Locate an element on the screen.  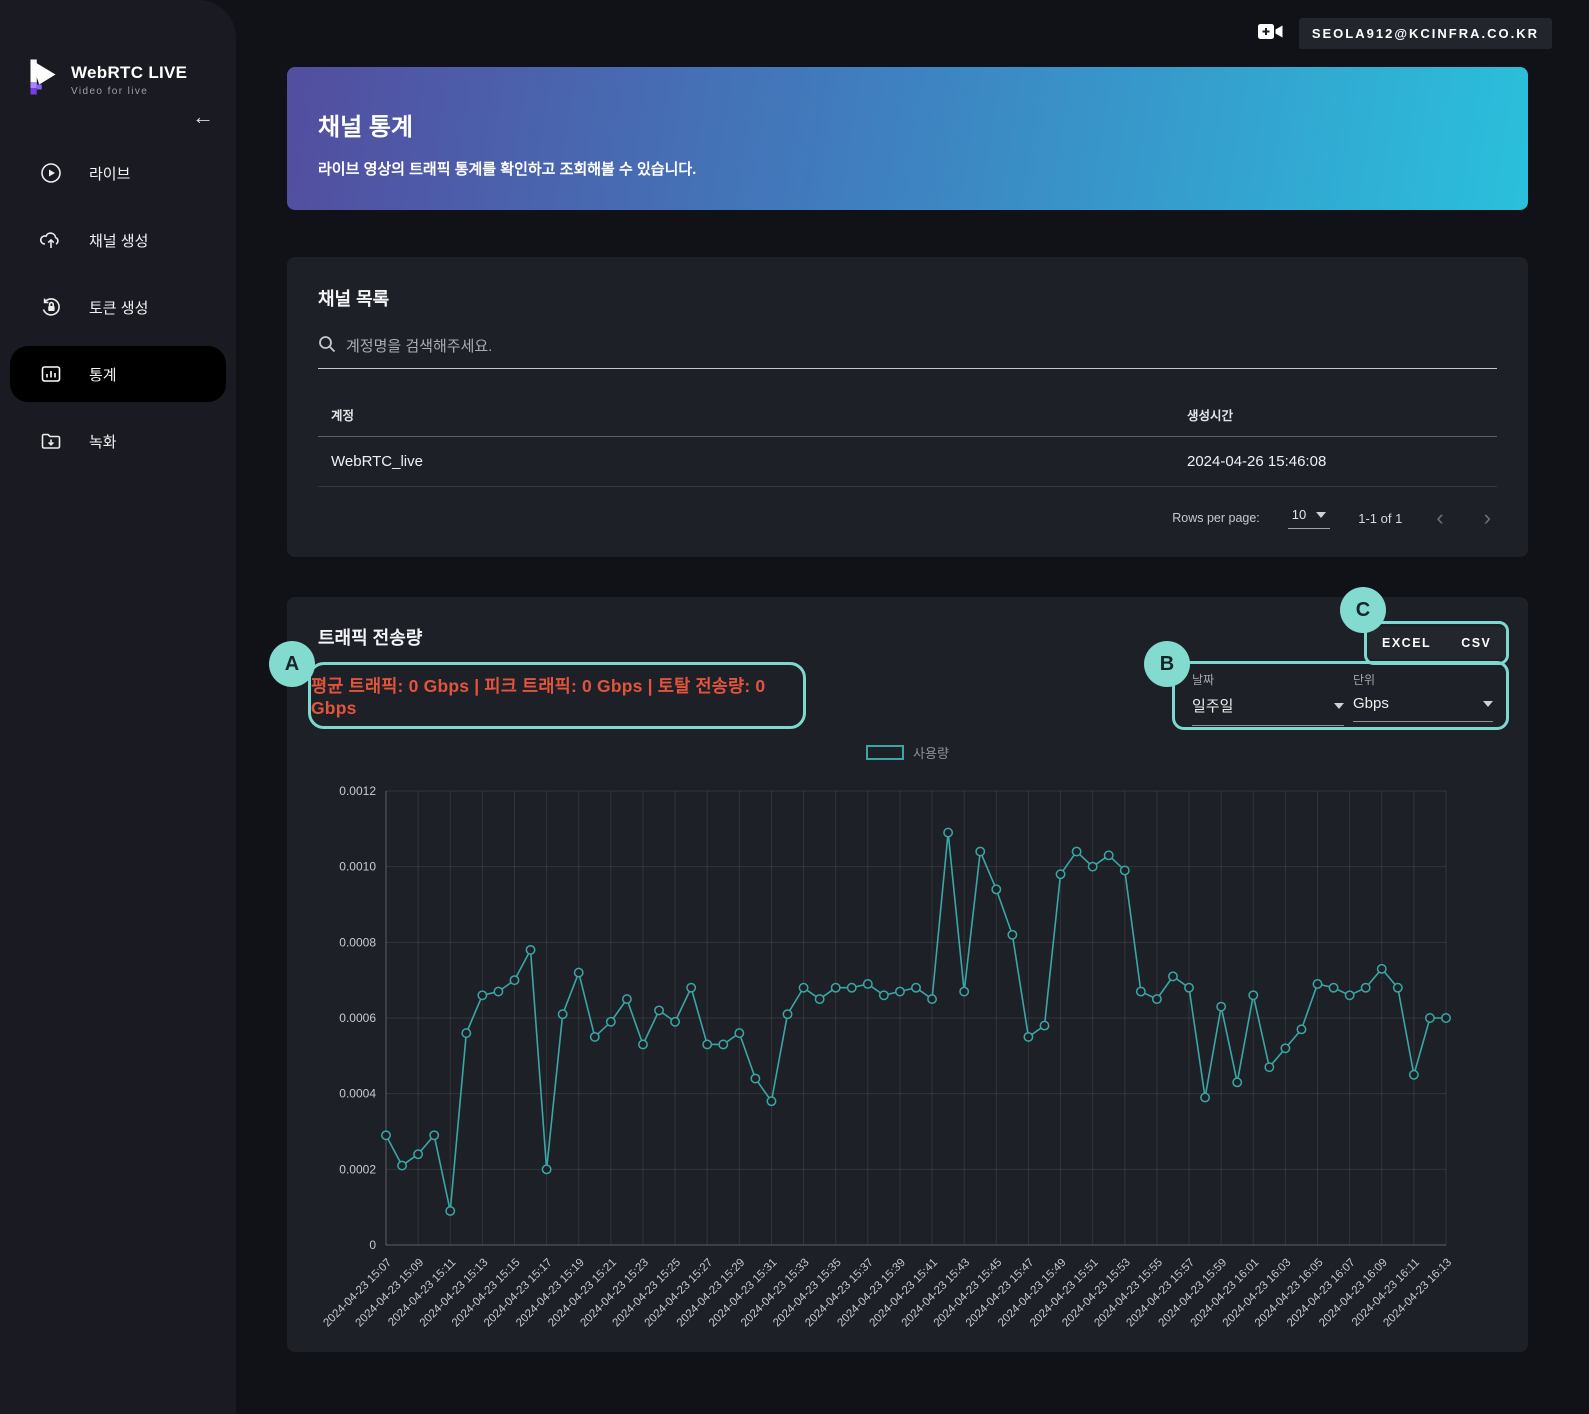
column-created: 생성시간 is located at coordinates (1210, 416).